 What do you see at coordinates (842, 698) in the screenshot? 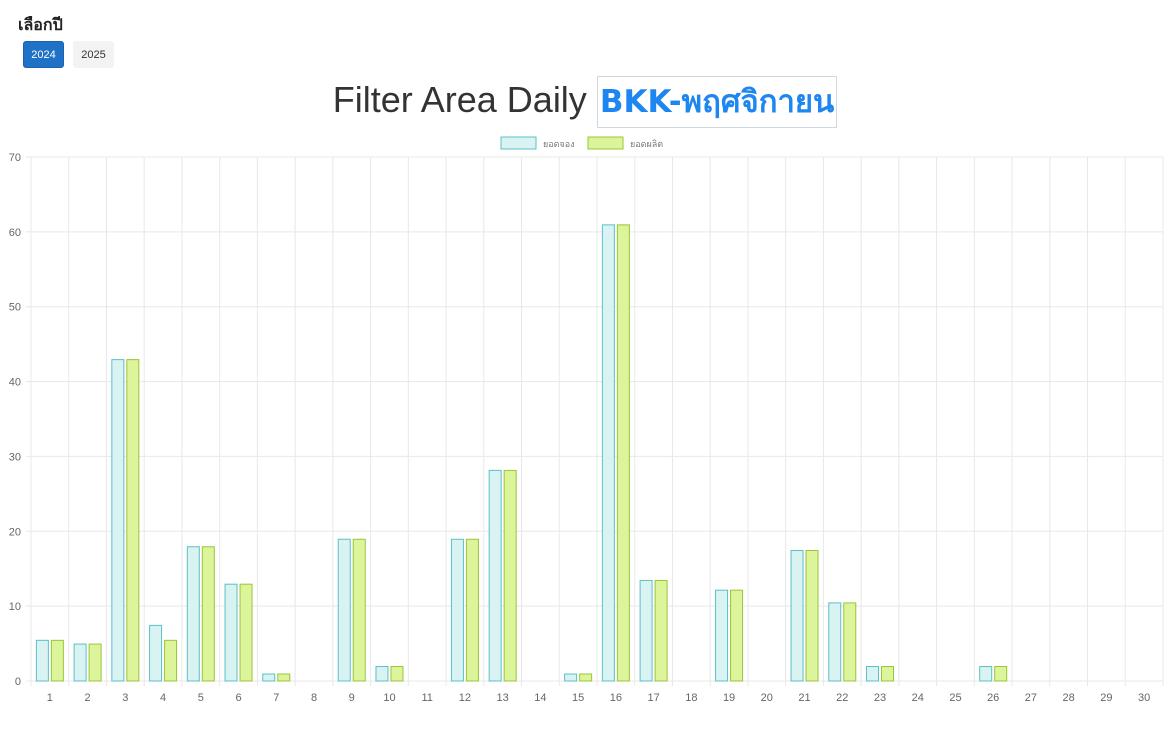
I see `x-tick-label: 22` at bounding box center [842, 698].